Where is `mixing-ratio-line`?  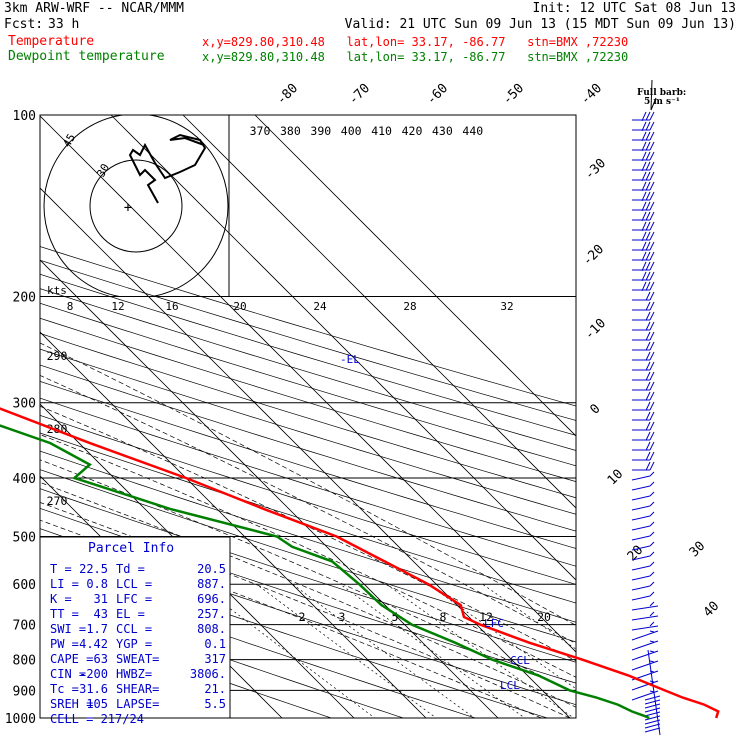 mixing-ratio-line is located at coordinates (501, 636).